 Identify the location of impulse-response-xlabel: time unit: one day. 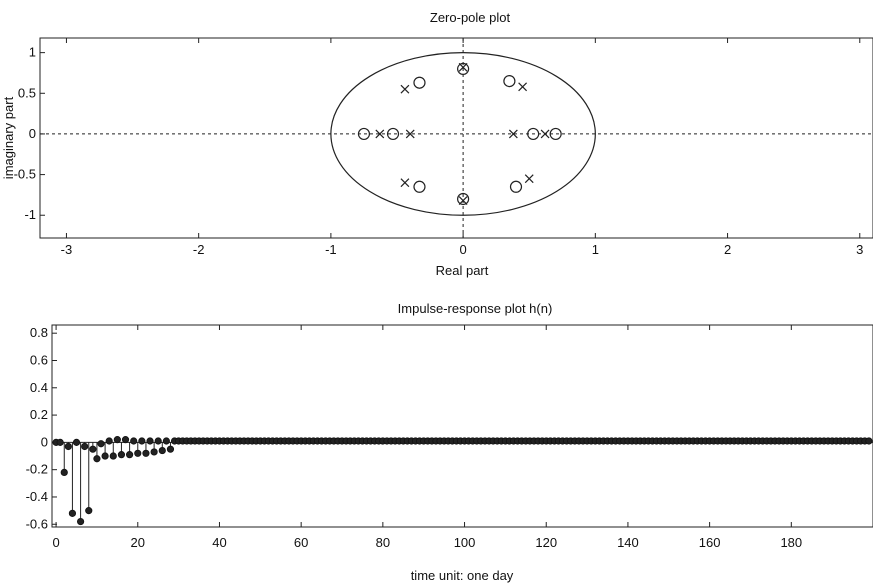
(462, 575).